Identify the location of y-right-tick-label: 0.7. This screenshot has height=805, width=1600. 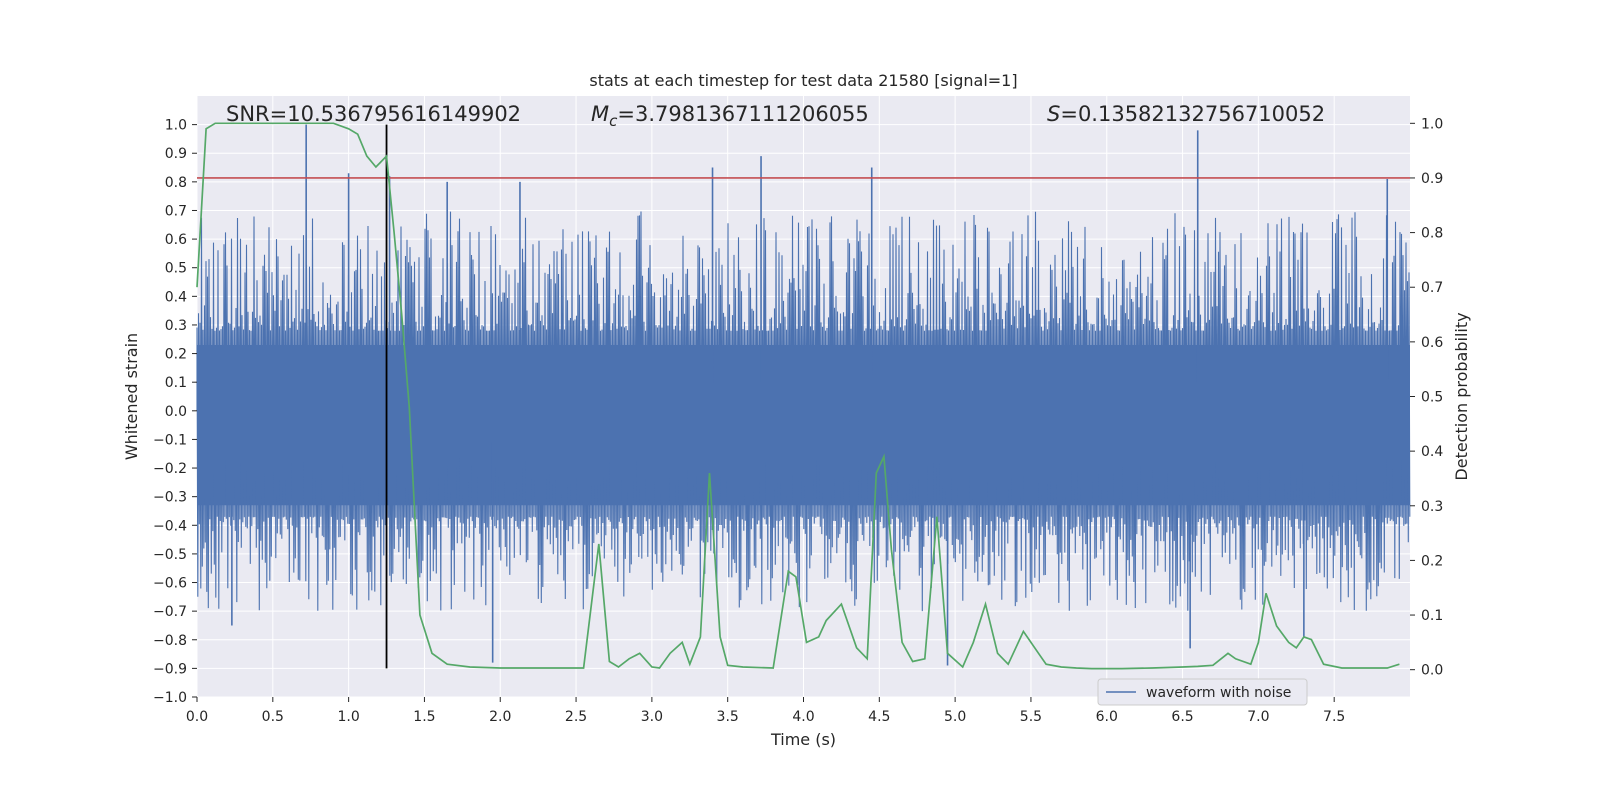
(1432, 288).